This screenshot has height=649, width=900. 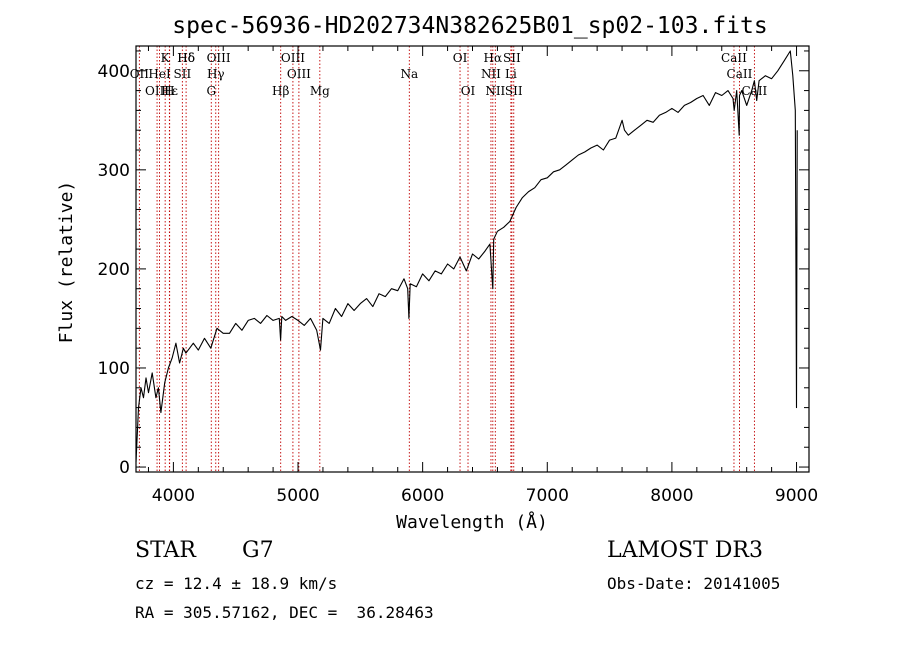 I want to click on y-tick-label: 100, so click(x=114, y=369).